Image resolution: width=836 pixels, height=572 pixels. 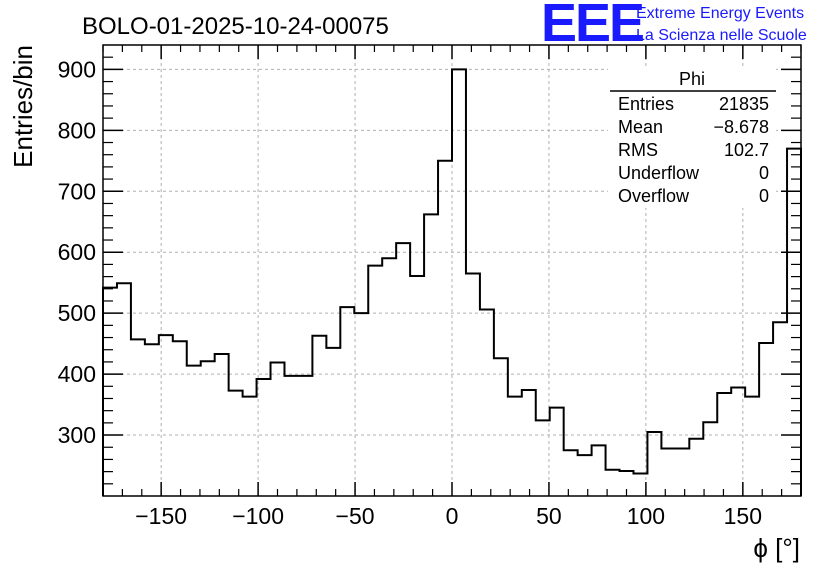 What do you see at coordinates (646, 516) in the screenshot?
I see `x-tick-label: 100` at bounding box center [646, 516].